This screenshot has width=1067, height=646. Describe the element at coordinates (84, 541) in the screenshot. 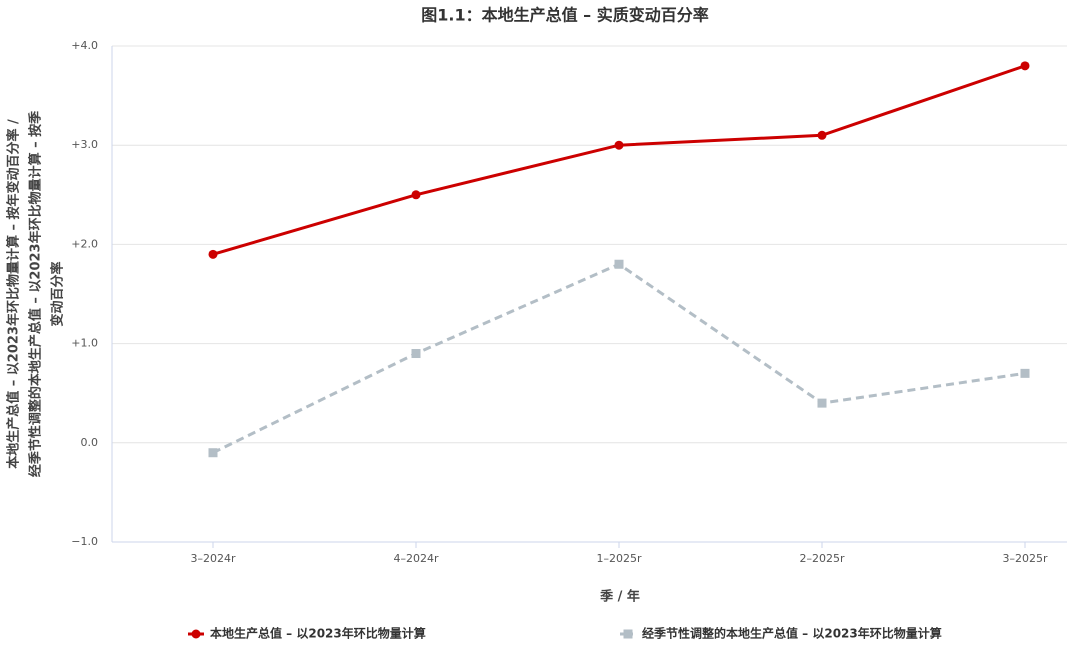

I see `y-tick-label: −1.0` at that location.